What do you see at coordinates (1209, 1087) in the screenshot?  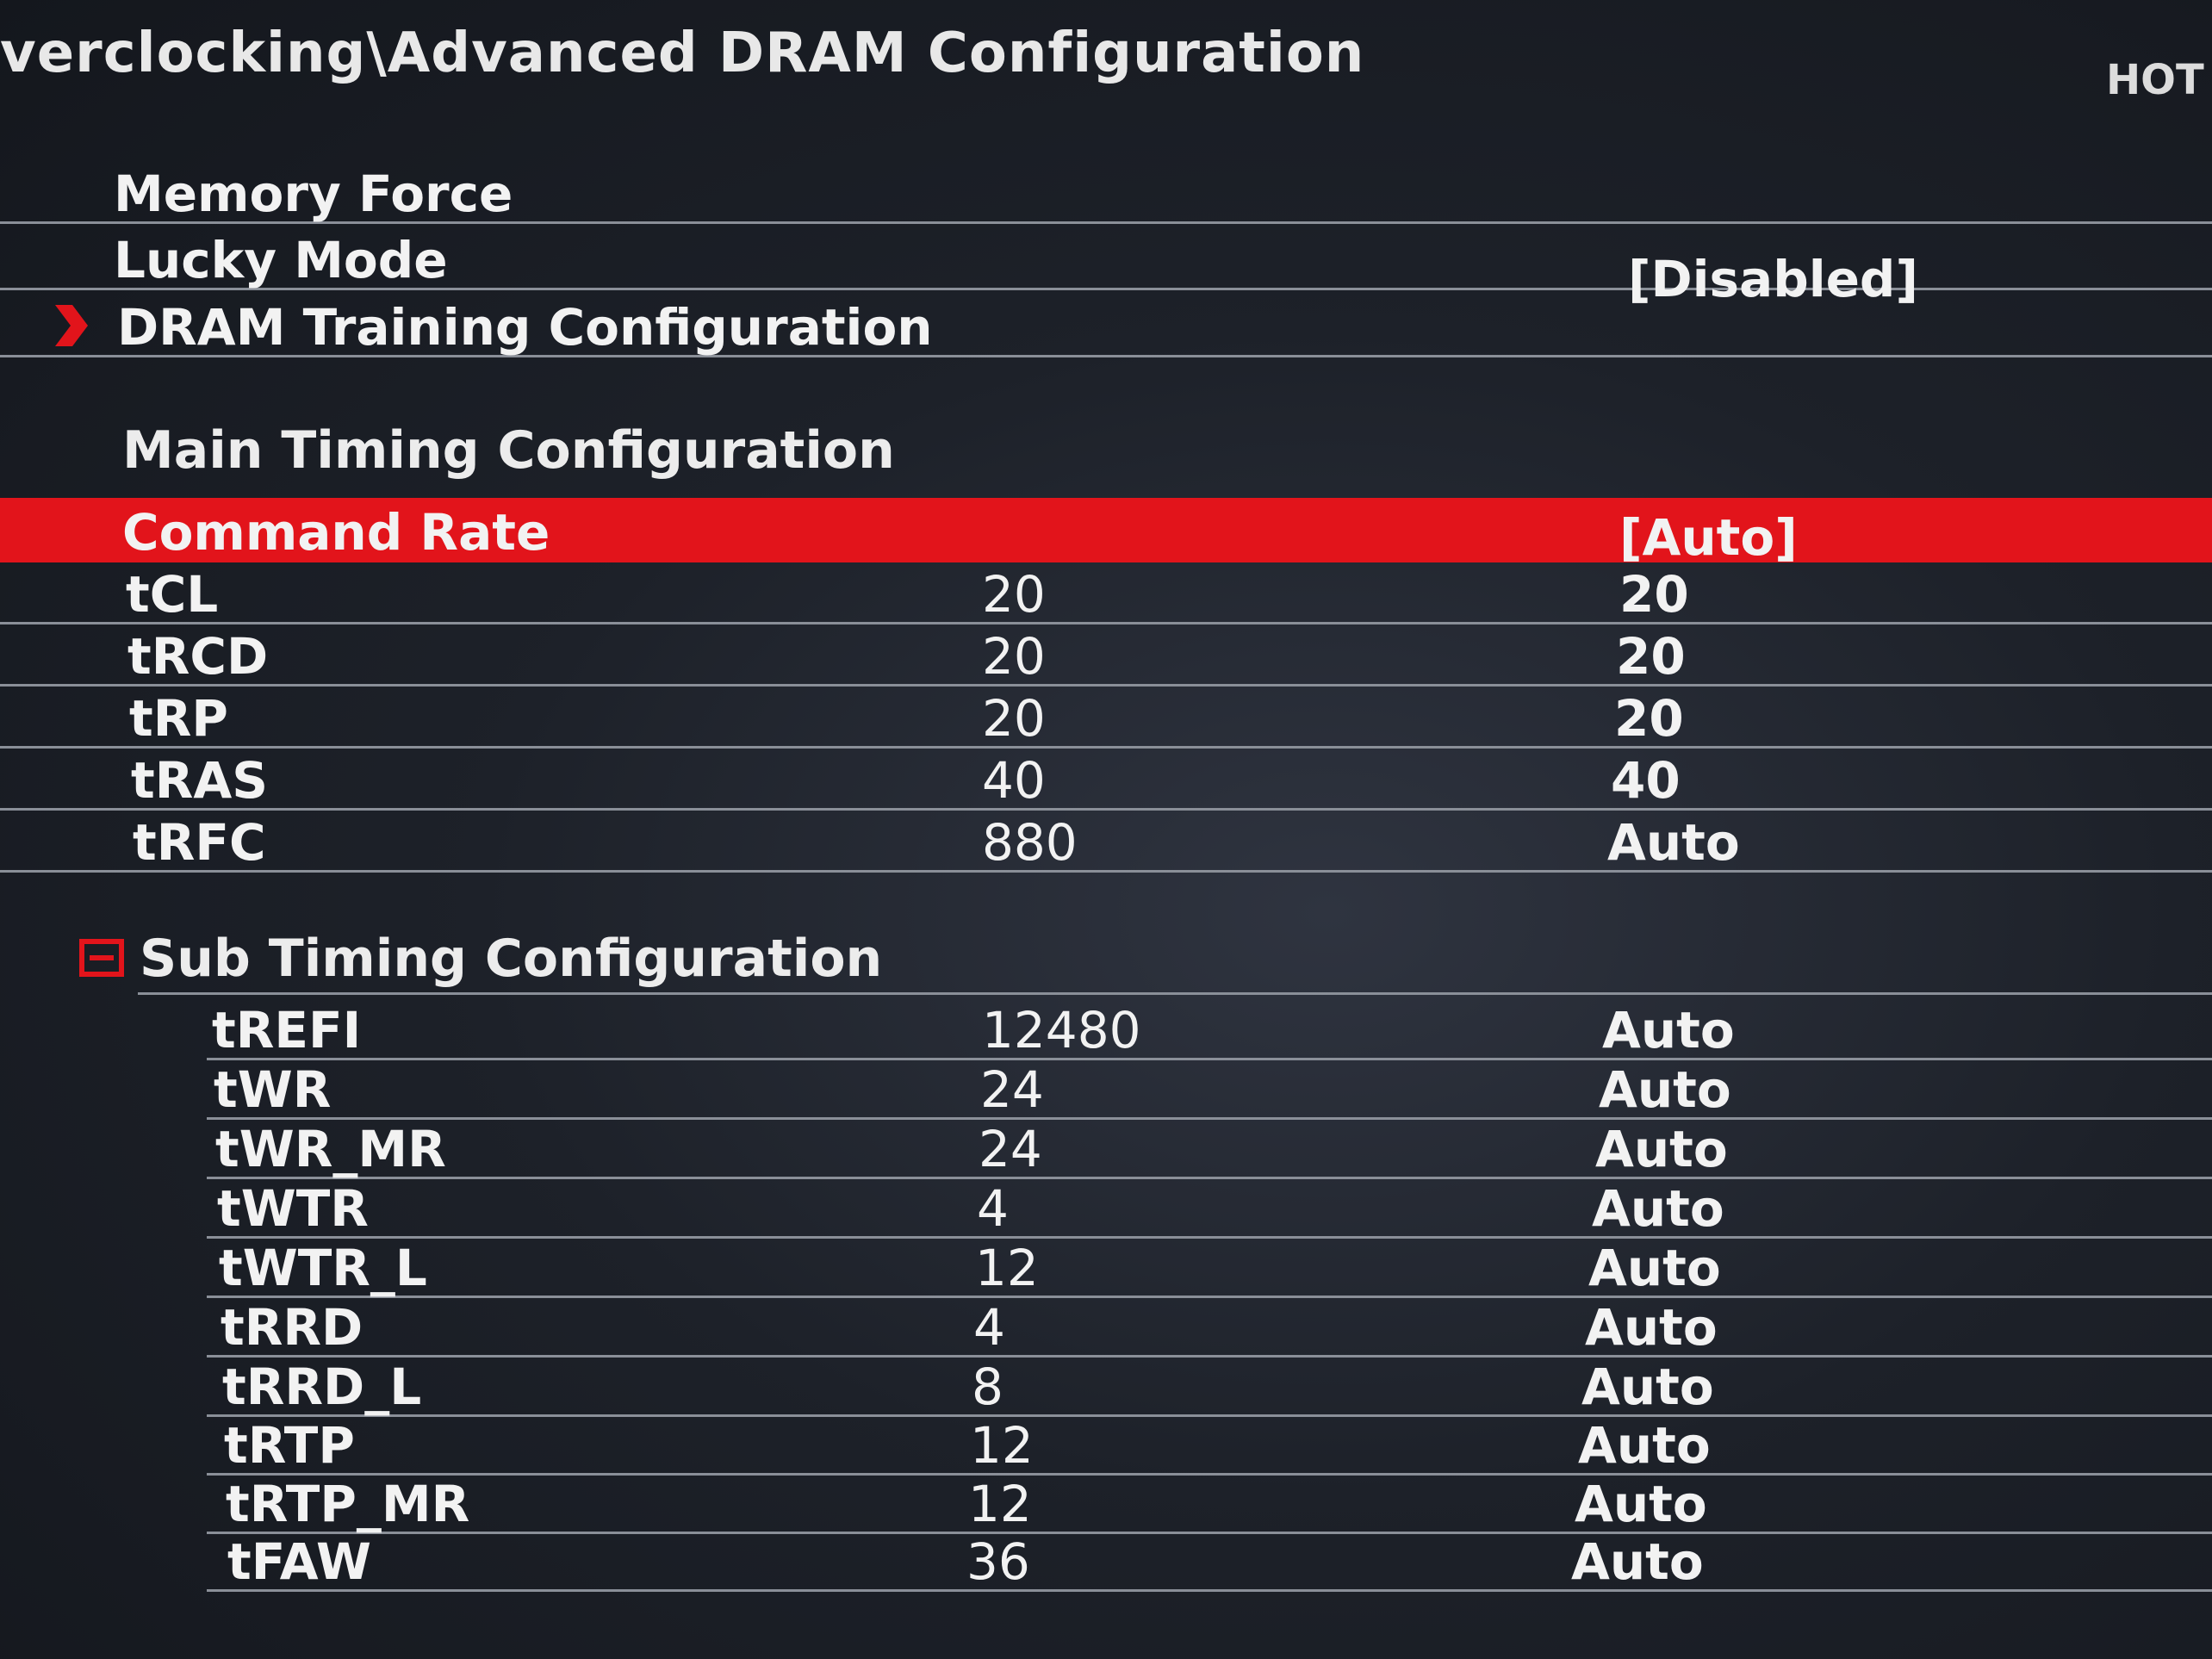 I see `timing-row-twr: tWR 24 Auto` at bounding box center [1209, 1087].